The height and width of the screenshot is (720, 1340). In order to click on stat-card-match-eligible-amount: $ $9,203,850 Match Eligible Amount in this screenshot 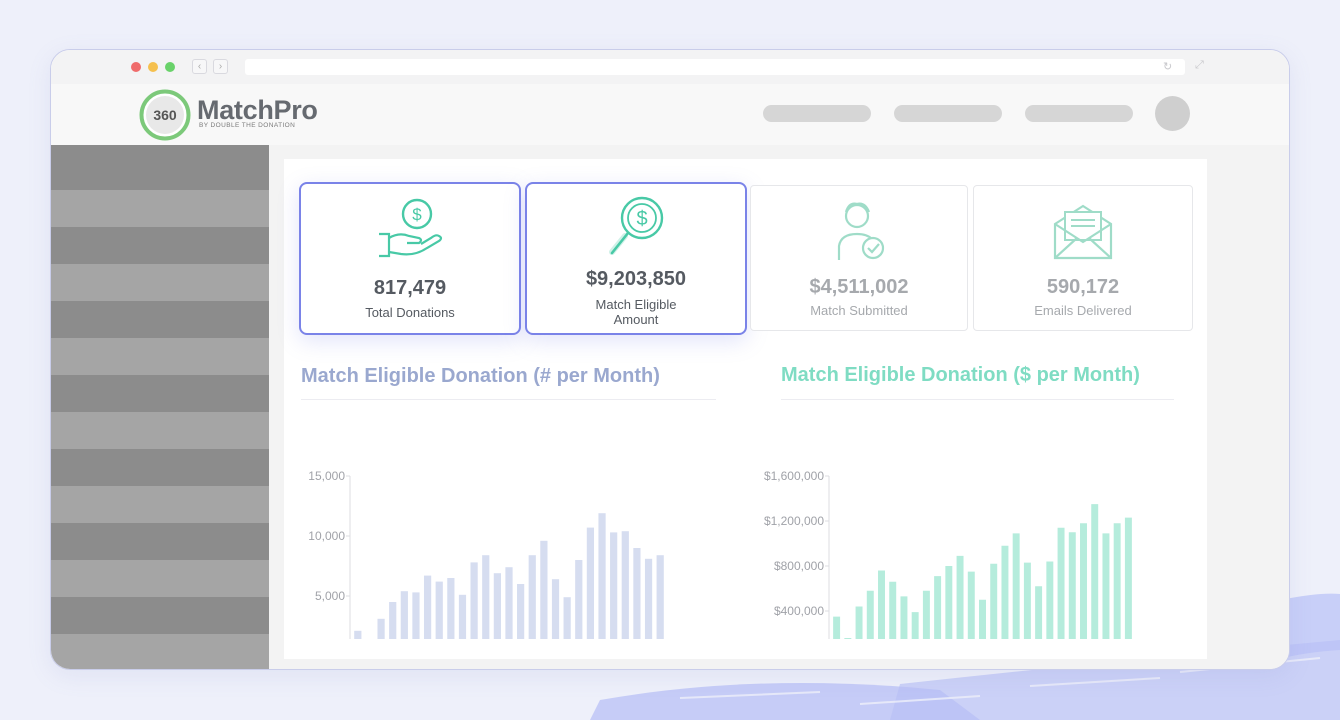, I will do `click(636, 258)`.